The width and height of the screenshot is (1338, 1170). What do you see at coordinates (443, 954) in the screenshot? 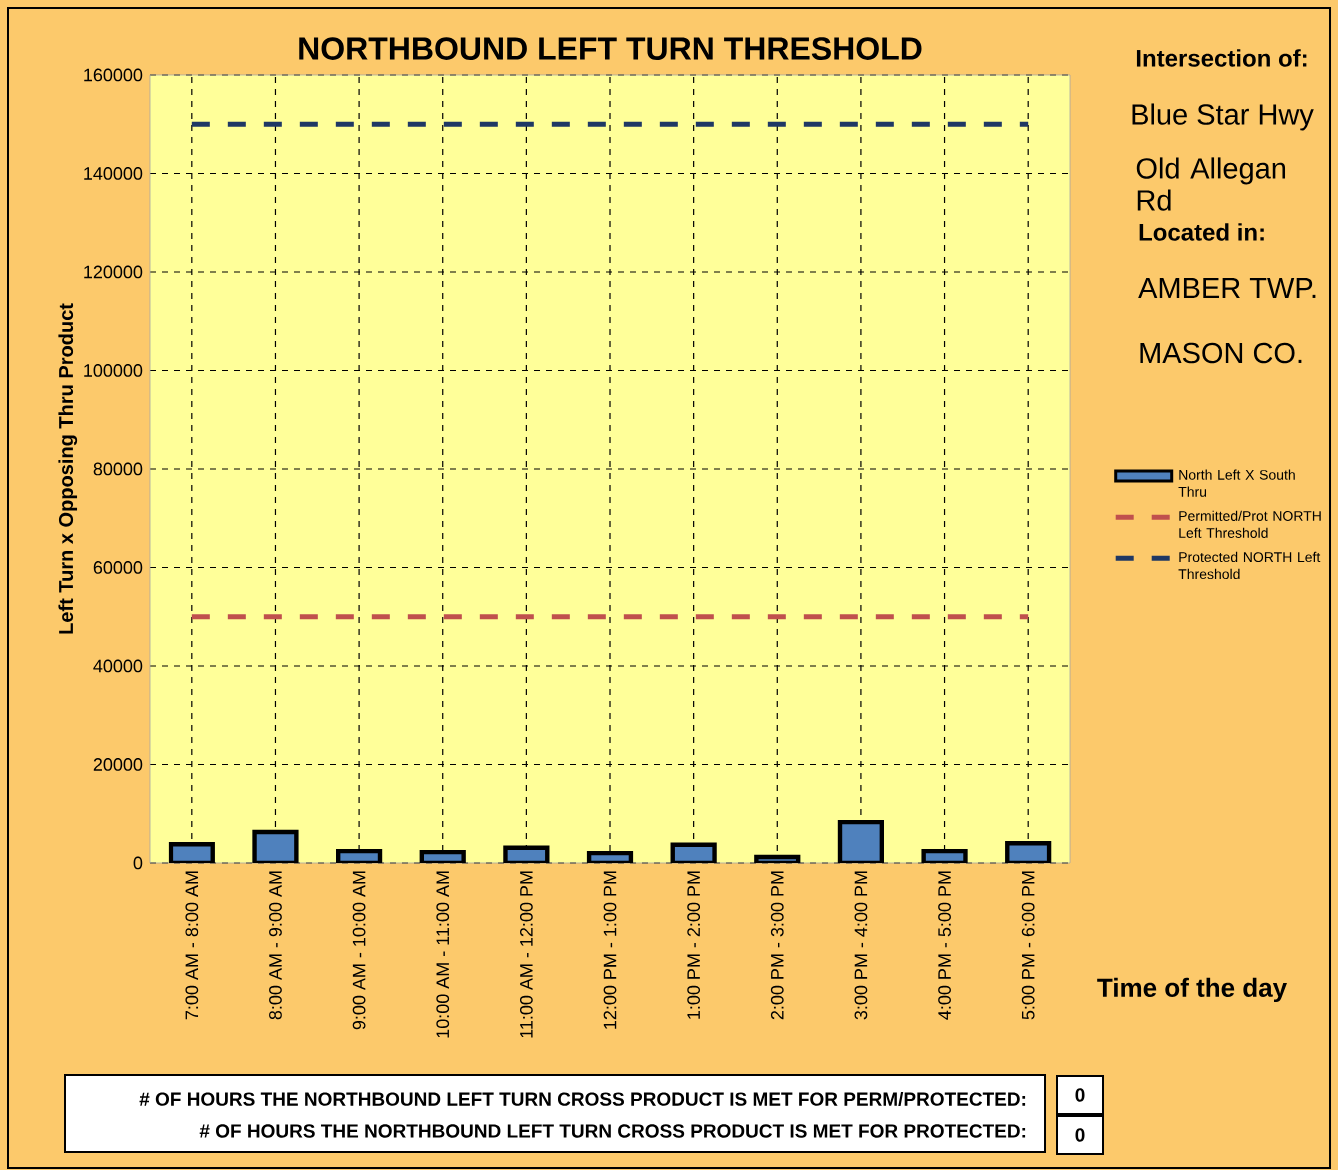
I see `x-tick-label: 10:00 AM - 11:00 AM` at bounding box center [443, 954].